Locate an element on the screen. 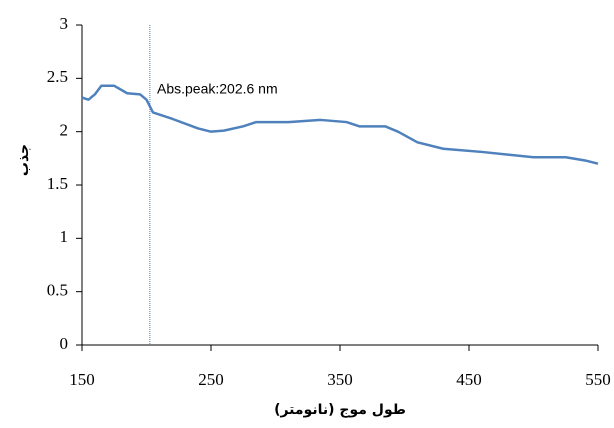  x-tick-label: 450 is located at coordinates (469, 379).